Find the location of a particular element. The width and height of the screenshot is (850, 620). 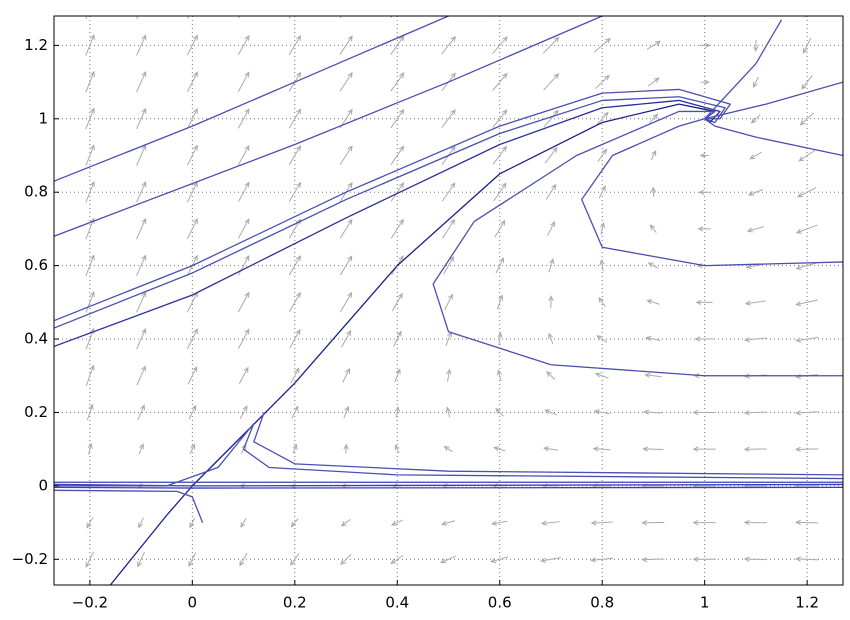

x-tick-label: 0.8 is located at coordinates (602, 603).